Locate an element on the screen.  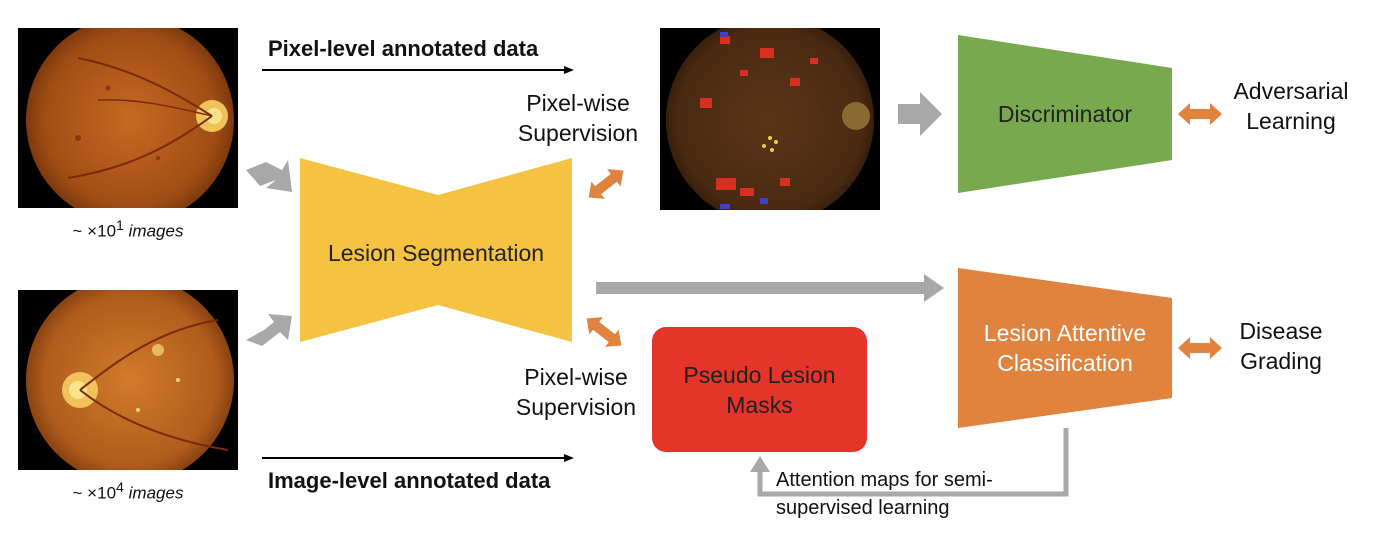
pixel-supervision-top-line2: Supervision is located at coordinates (578, 133).